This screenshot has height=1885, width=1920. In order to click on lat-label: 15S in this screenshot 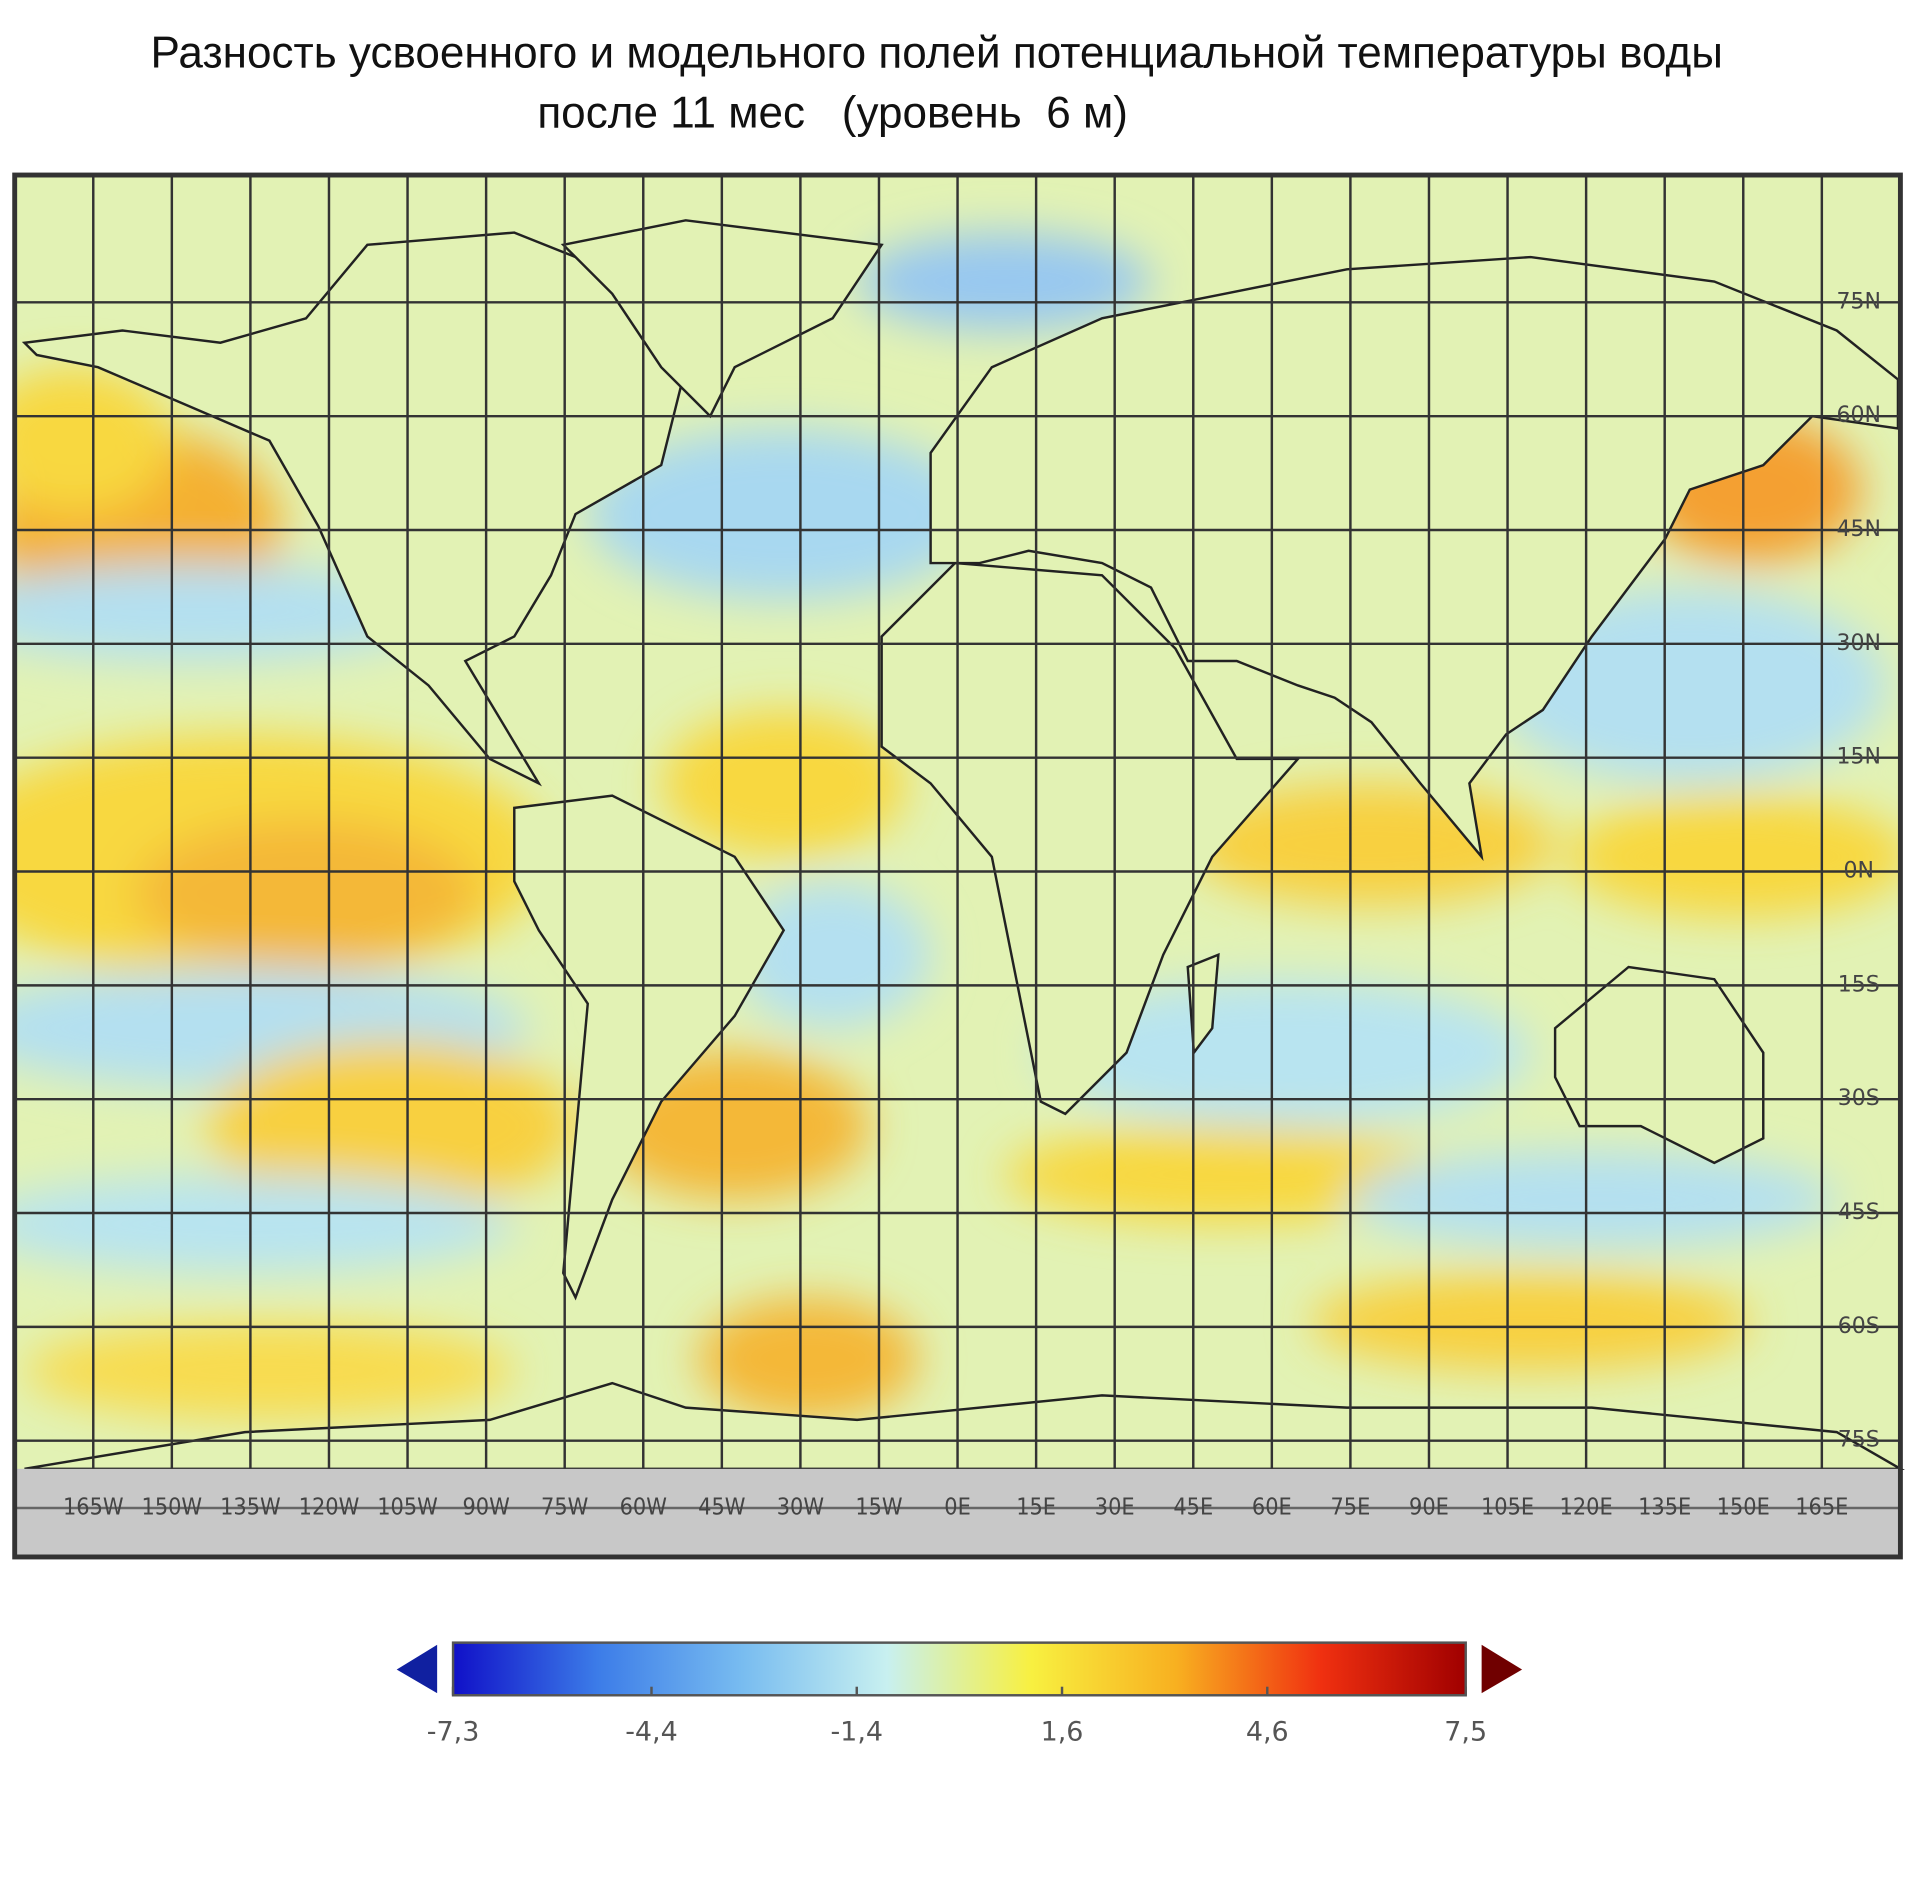, I will do `click(1859, 984)`.